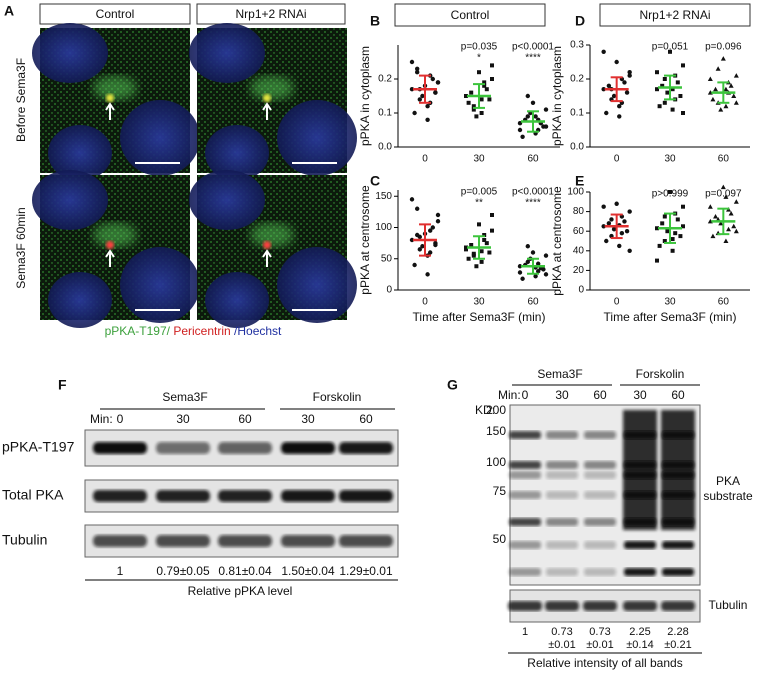 The height and width of the screenshot is (677, 757). I want to click on arrow, so click(267, 258).